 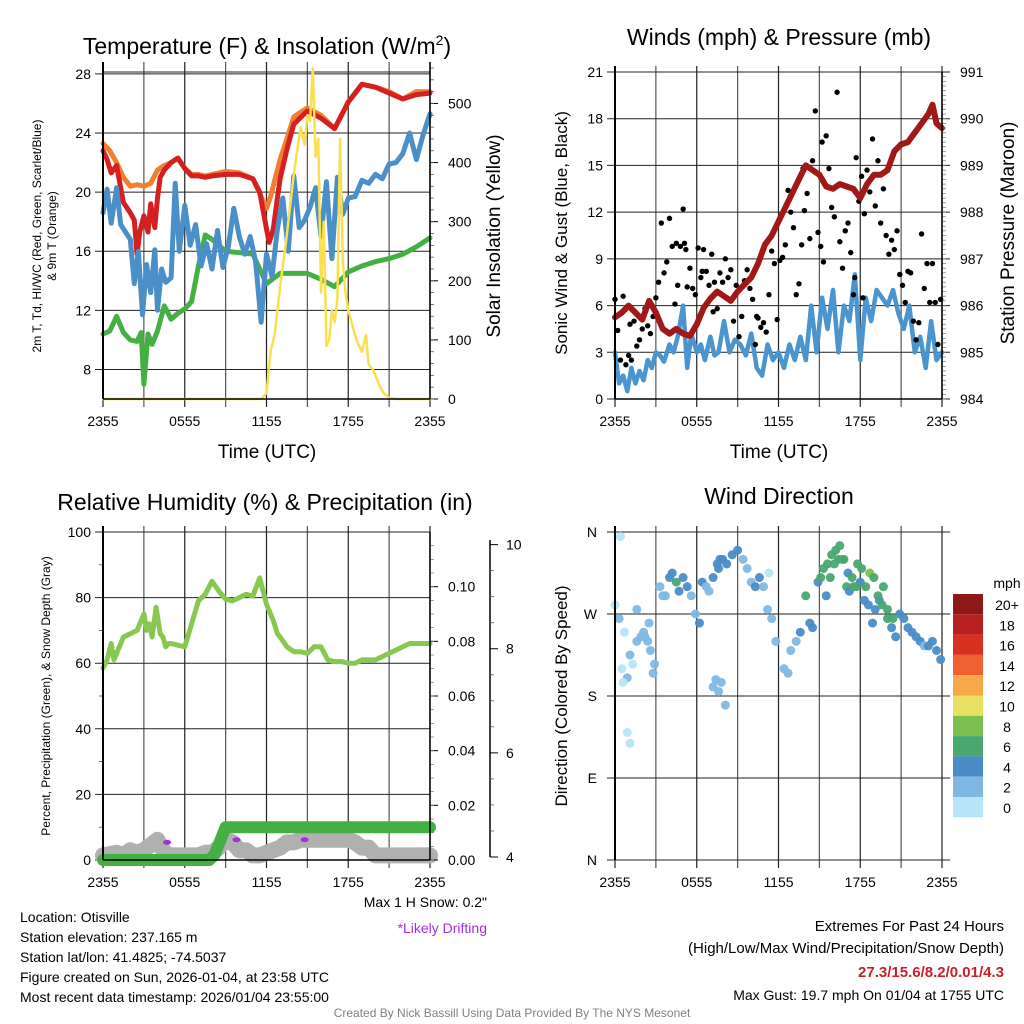 I want to click on x-tick-label: 0555, so click(x=184, y=882).